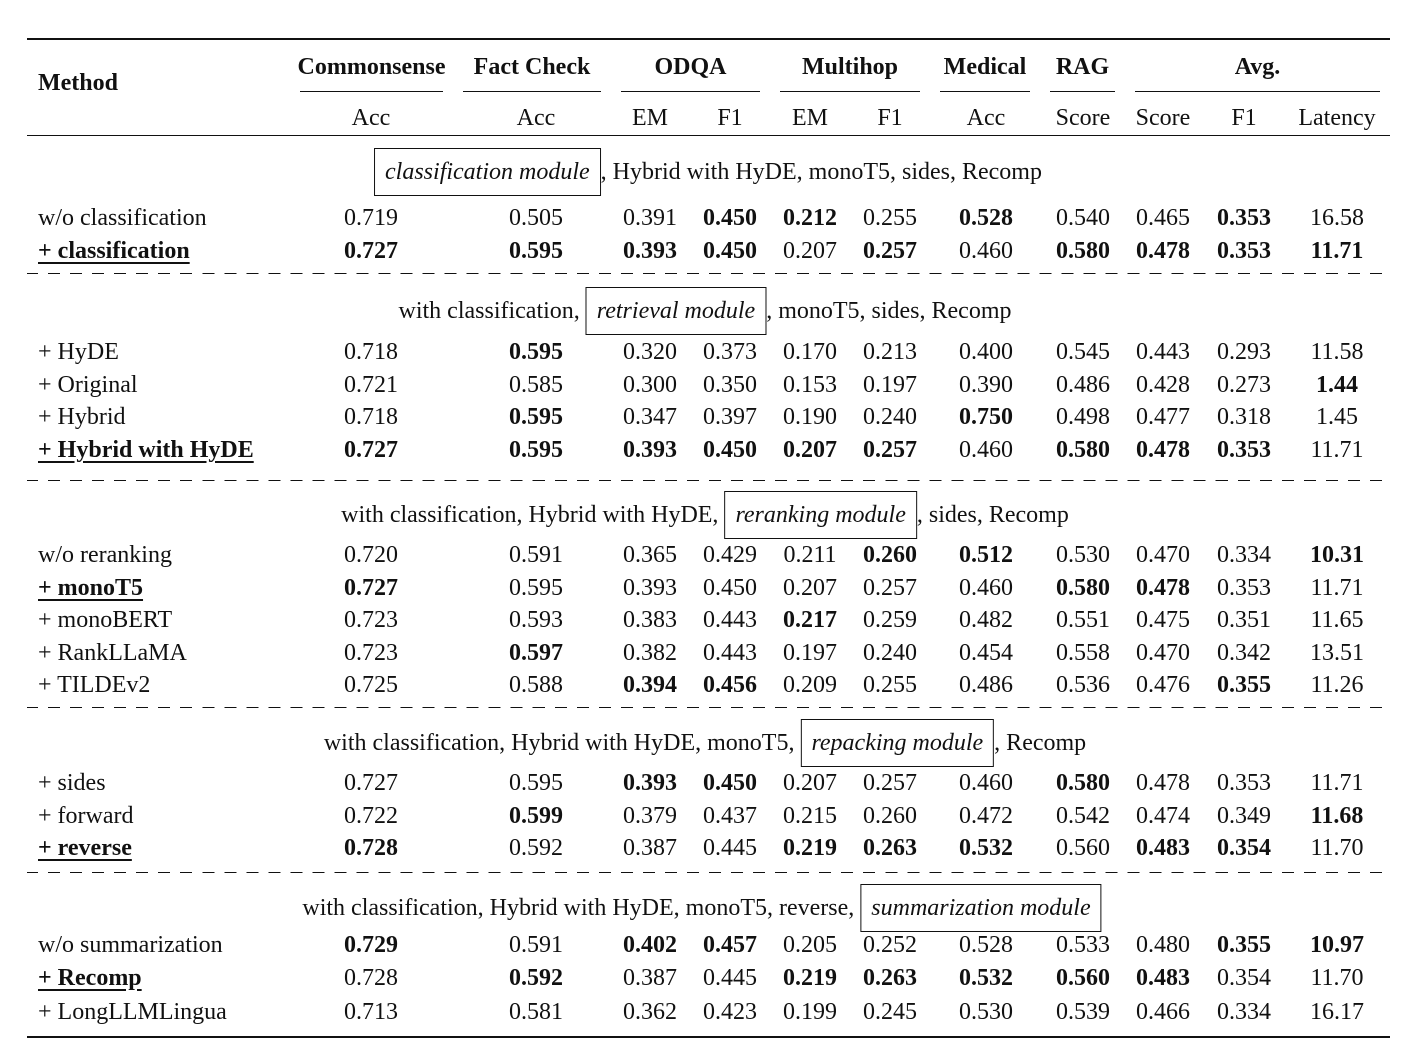 Image resolution: width=1420 pixels, height=1062 pixels. What do you see at coordinates (530, 515) in the screenshot?
I see `caption-text: with classification, Hybrid with HyDE,` at bounding box center [530, 515].